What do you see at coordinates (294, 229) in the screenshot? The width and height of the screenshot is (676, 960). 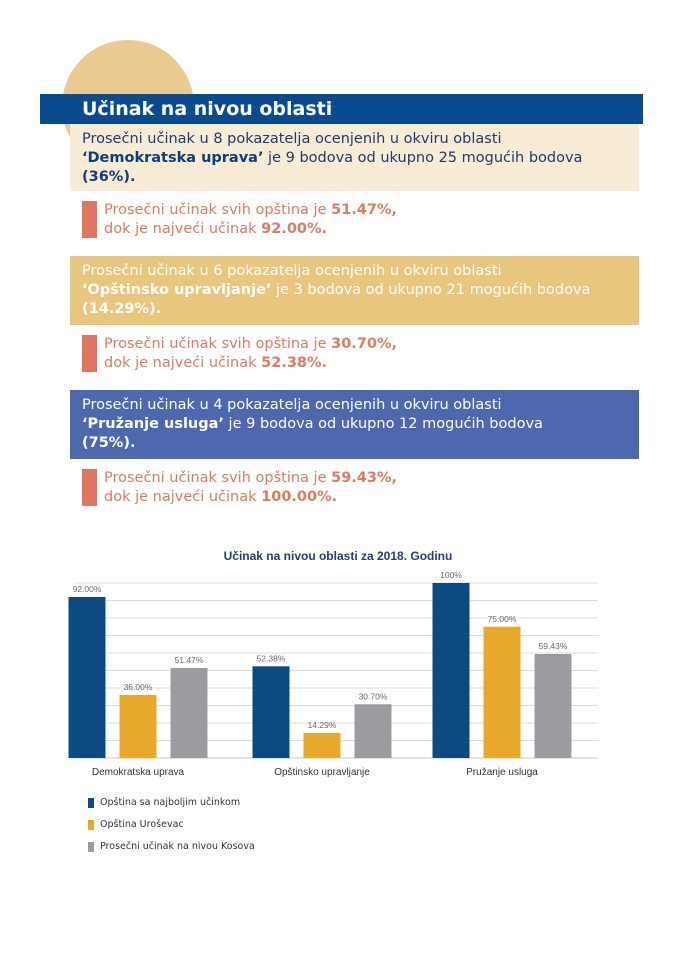 I see `stat-max-value: 92.00%.` at bounding box center [294, 229].